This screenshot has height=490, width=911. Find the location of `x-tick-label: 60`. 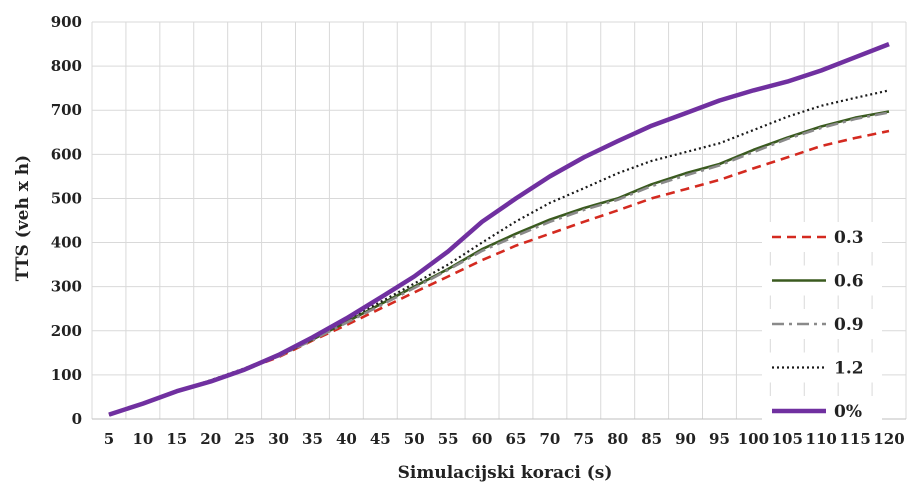

x-tick-label: 60 is located at coordinates (482, 439).